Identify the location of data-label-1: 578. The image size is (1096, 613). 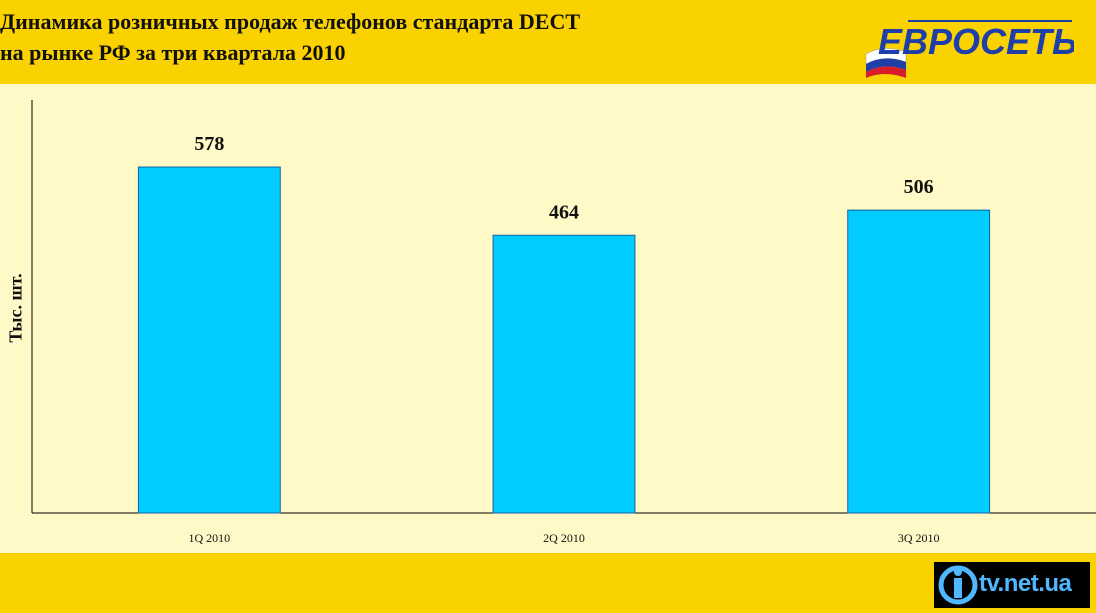
(209, 144).